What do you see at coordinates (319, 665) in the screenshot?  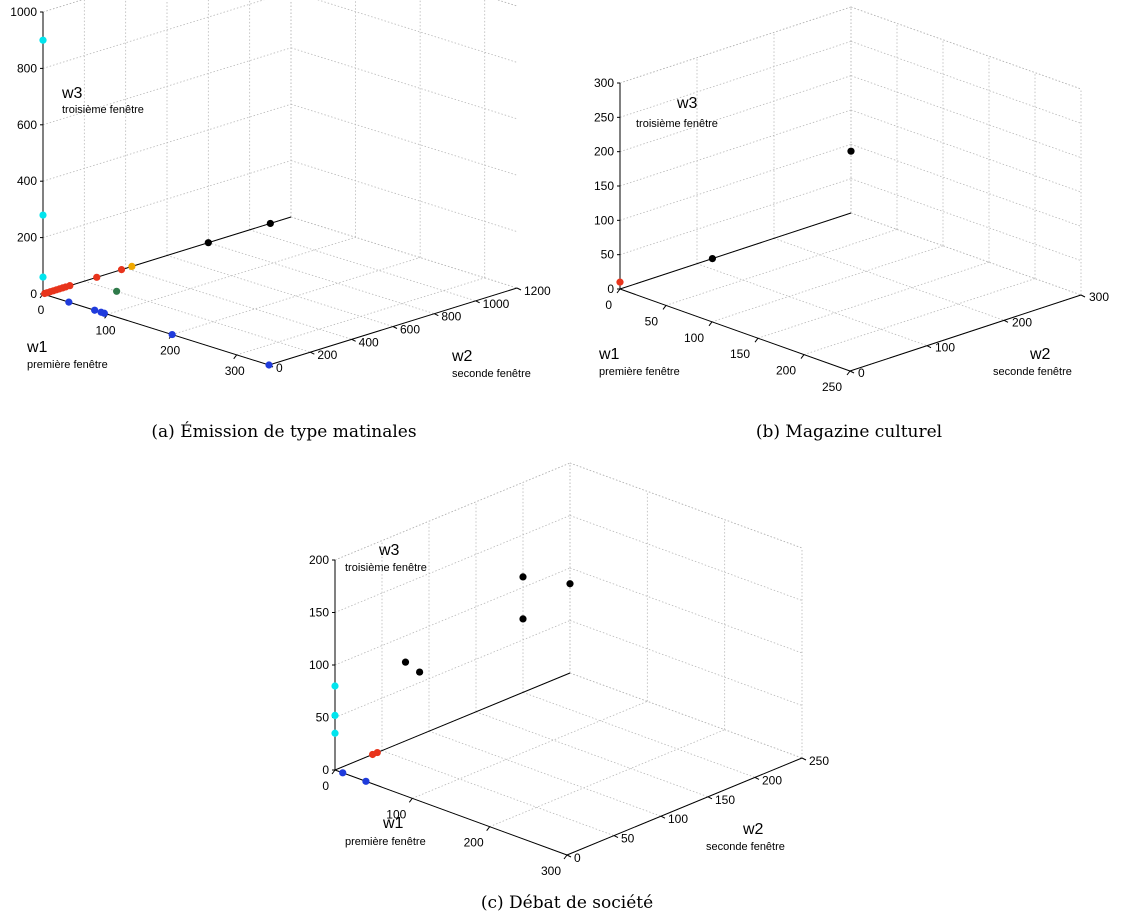 I see `z-tick-label: 100` at bounding box center [319, 665].